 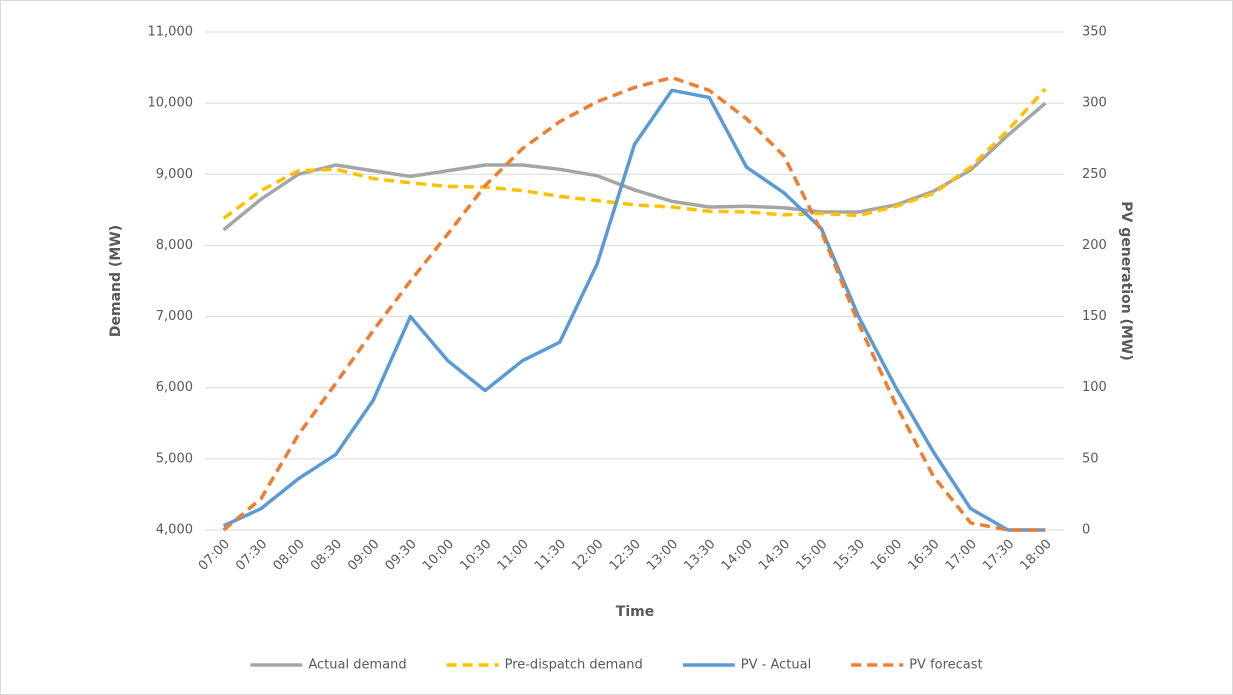 What do you see at coordinates (1094, 387) in the screenshot?
I see `y2-tick-label: 100` at bounding box center [1094, 387].